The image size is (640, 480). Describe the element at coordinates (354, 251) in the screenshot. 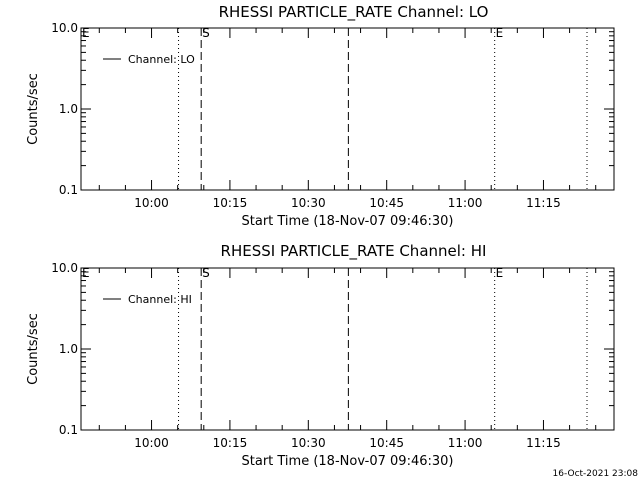

I see `chart-title: RHESSI PARTICLE_RATE Channel: HI` at that location.